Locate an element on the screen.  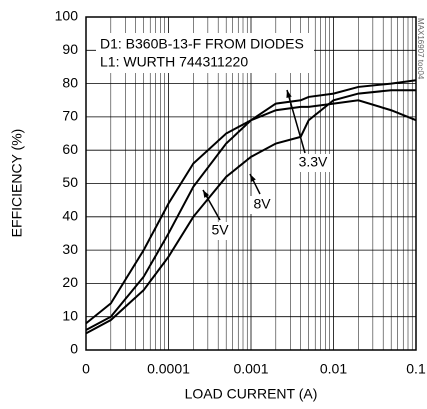
y-tick-label: 10 is located at coordinates (70, 315).